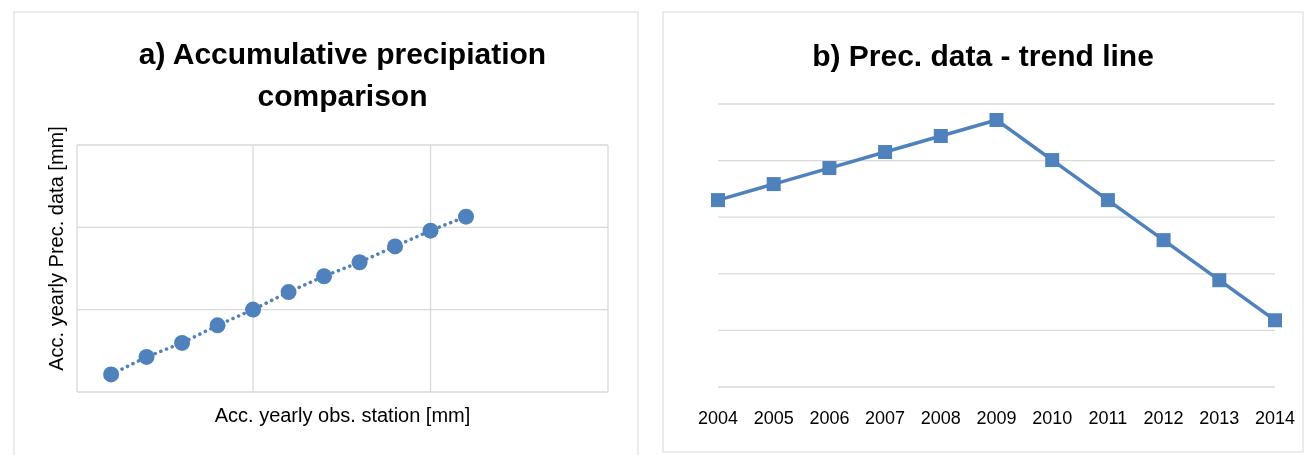 Image resolution: width=1309 pixels, height=455 pixels. I want to click on x-tick-label: 2010, so click(1052, 418).